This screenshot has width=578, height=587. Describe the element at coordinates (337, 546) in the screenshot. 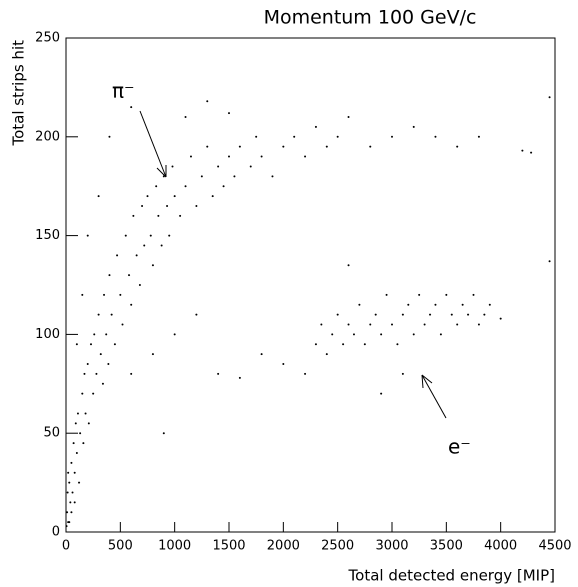

I see `x-tick-label: 2500` at that location.